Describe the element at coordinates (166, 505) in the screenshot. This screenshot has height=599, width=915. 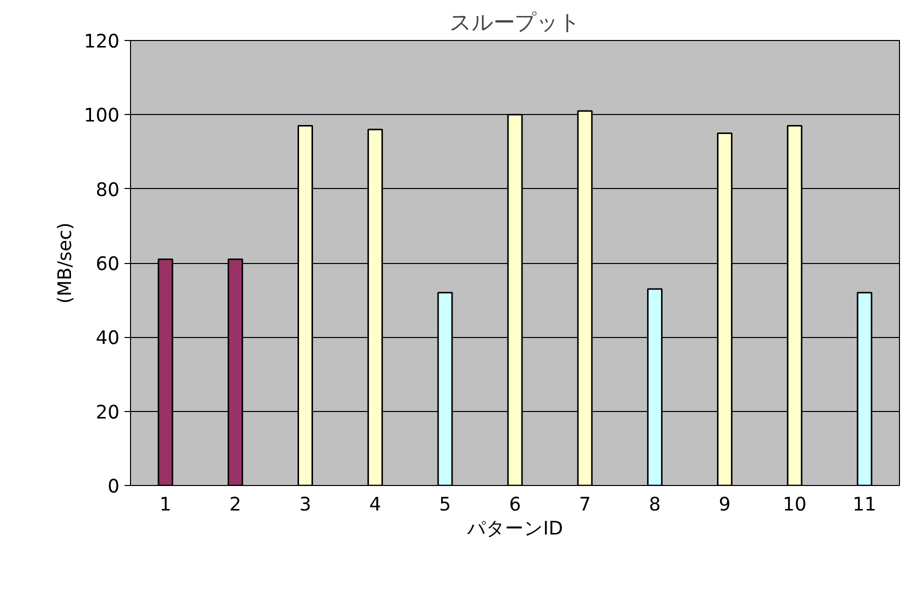
I see `x-tick-label: 1` at that location.